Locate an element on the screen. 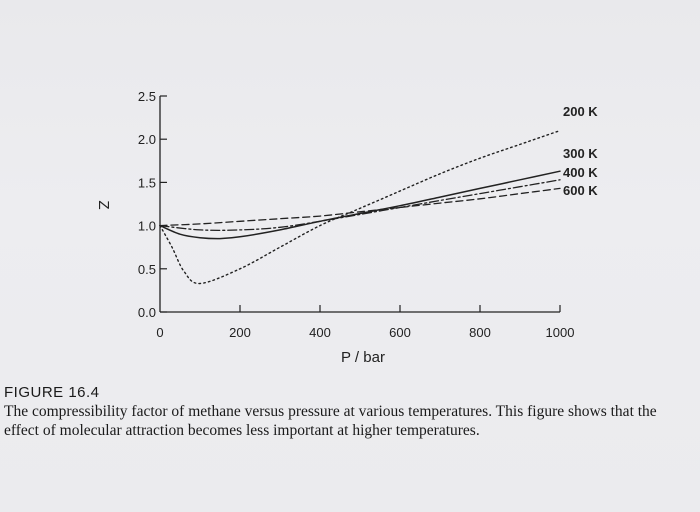  series-label-200-k: 200 K is located at coordinates (580, 111).